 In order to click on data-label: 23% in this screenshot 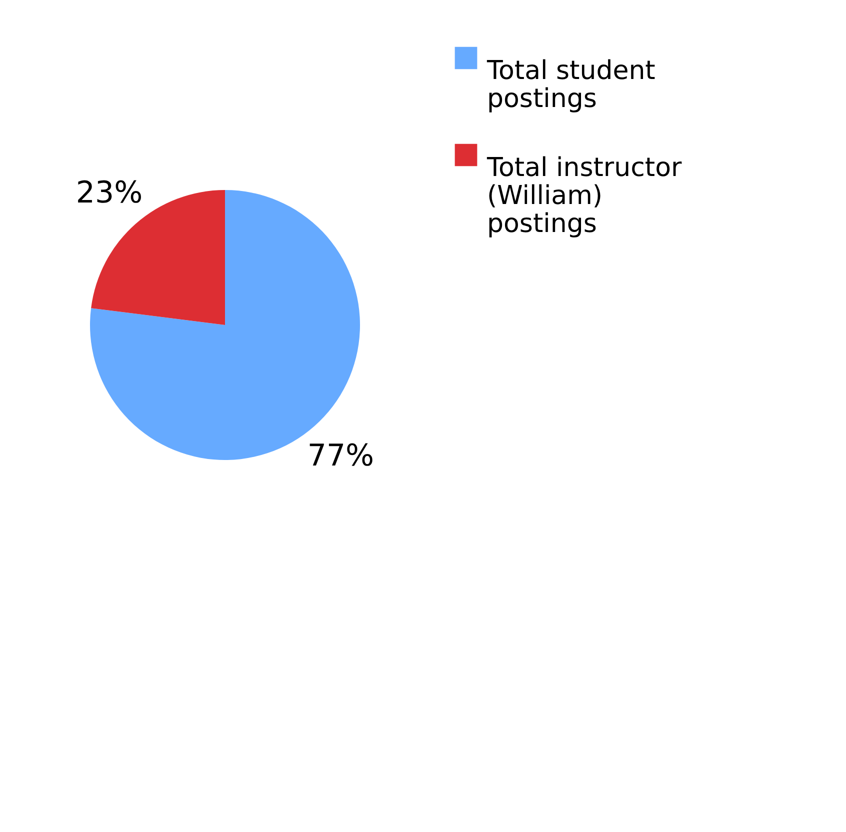, I will do `click(109, 193)`.